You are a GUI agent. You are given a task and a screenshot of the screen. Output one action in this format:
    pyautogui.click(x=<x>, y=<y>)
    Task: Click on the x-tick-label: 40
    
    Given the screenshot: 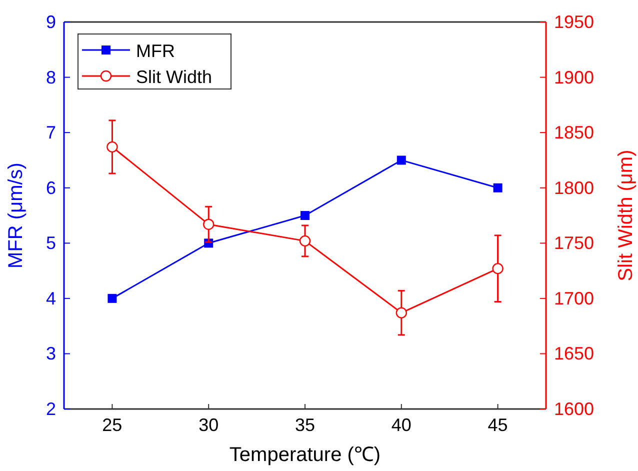 What is the action you would take?
    pyautogui.click(x=401, y=425)
    